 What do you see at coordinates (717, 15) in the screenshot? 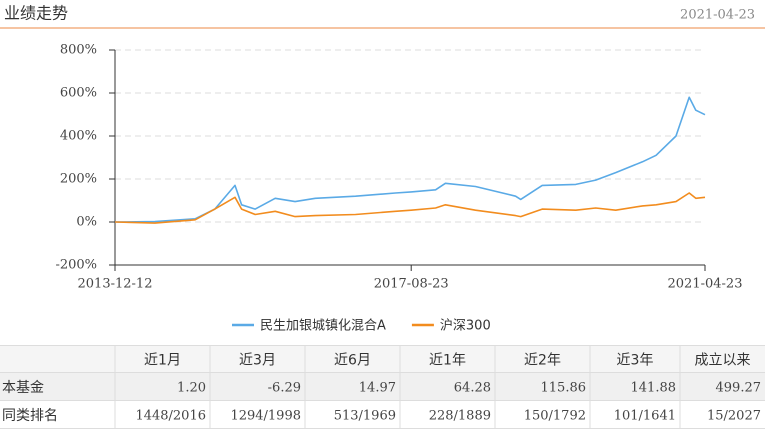
I see `panel-date: 2021-04-23` at bounding box center [717, 15].